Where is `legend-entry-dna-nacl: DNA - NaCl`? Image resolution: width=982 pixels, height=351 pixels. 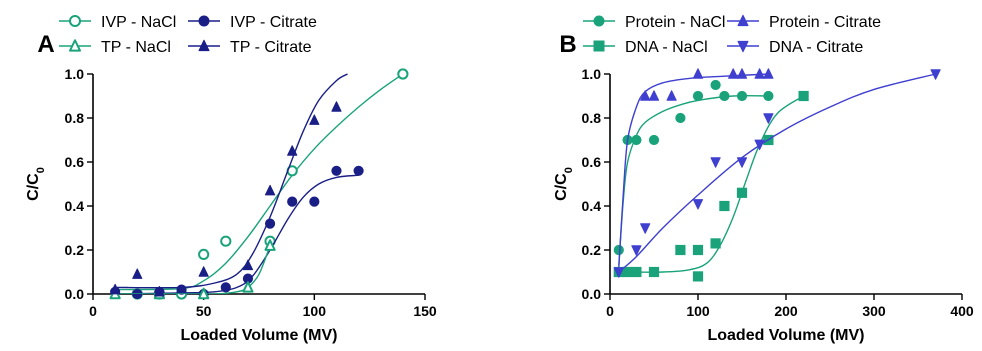
legend-entry-dna-nacl: DNA - NaCl is located at coordinates (645, 47).